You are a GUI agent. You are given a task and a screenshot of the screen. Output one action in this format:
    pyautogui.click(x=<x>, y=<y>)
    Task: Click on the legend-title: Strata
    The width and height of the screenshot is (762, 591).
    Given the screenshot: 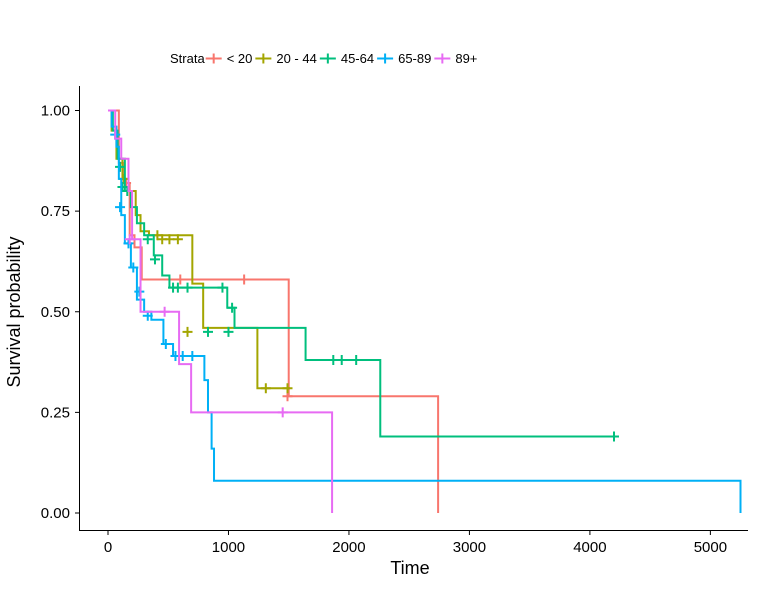 What is the action you would take?
    pyautogui.click(x=187, y=58)
    